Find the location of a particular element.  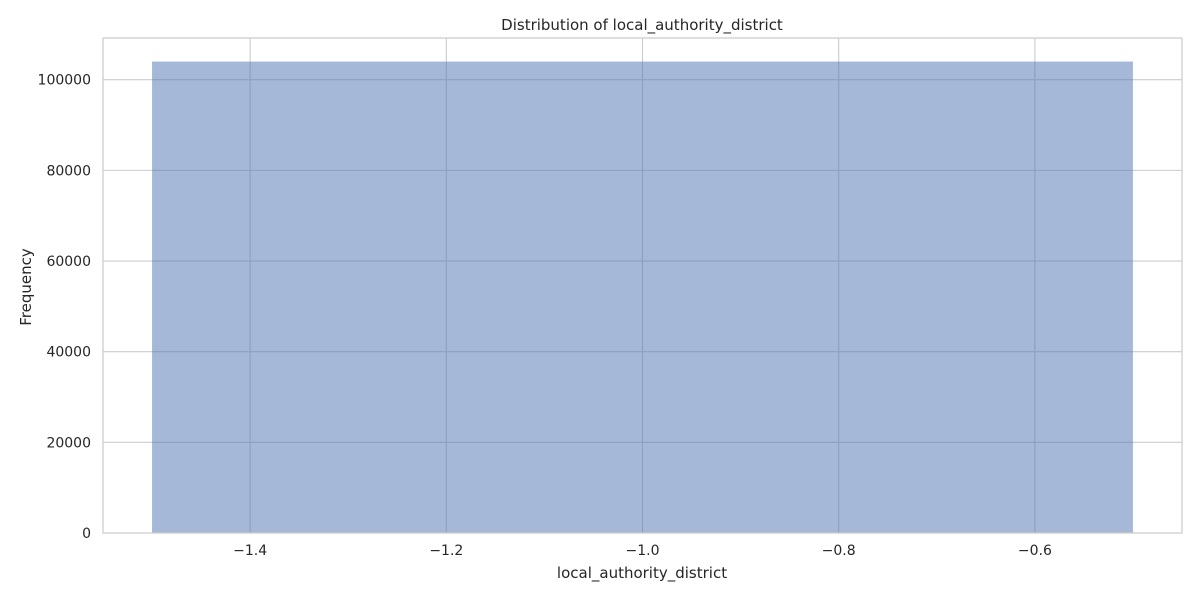

y-tick-label: 0 is located at coordinates (86, 534).